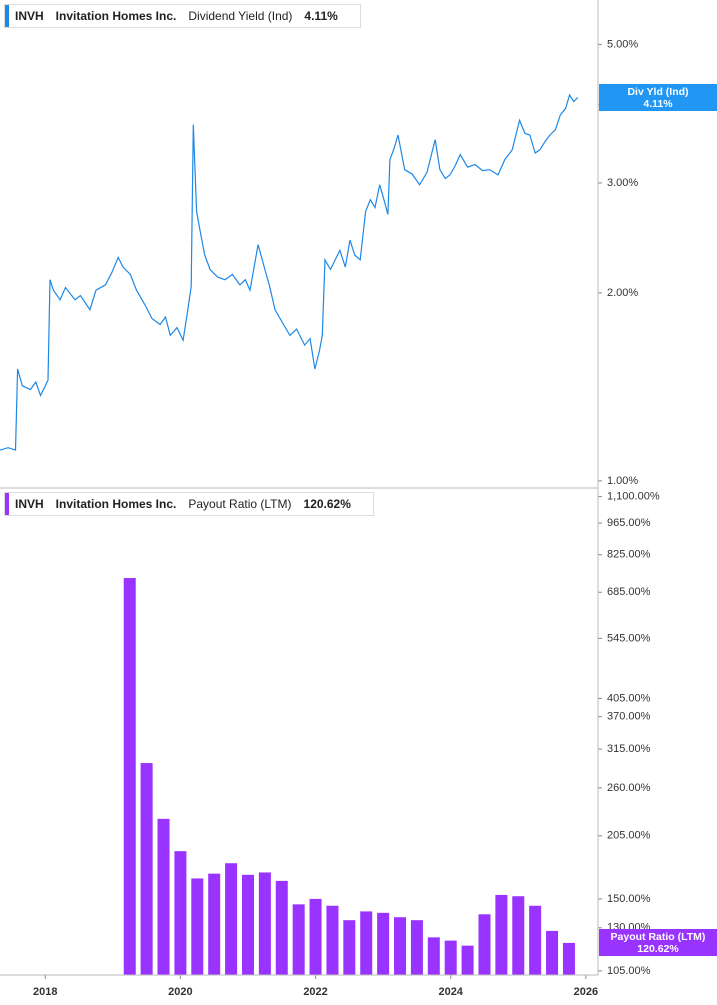  What do you see at coordinates (629, 788) in the screenshot?
I see `y-tick-label: 260.00%` at bounding box center [629, 788].